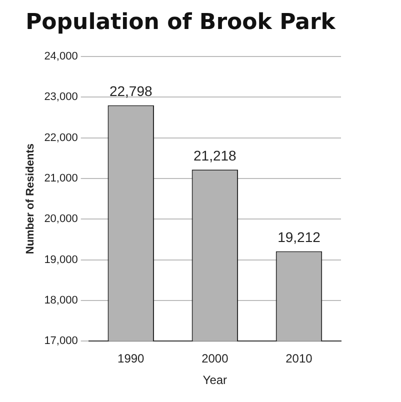 The image size is (401, 402). What do you see at coordinates (299, 237) in the screenshot?
I see `data-label: 19,212` at bounding box center [299, 237].